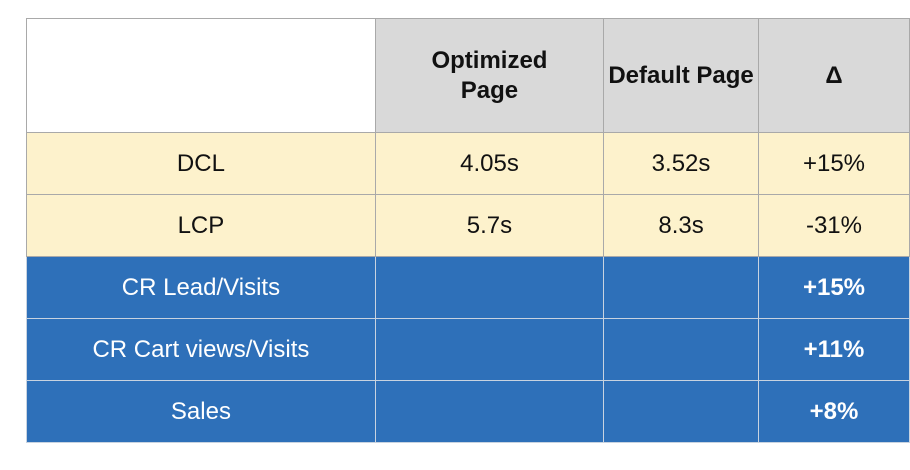 The width and height of the screenshot is (910, 470). I want to click on header-cell: Optimized Page, so click(489, 75).